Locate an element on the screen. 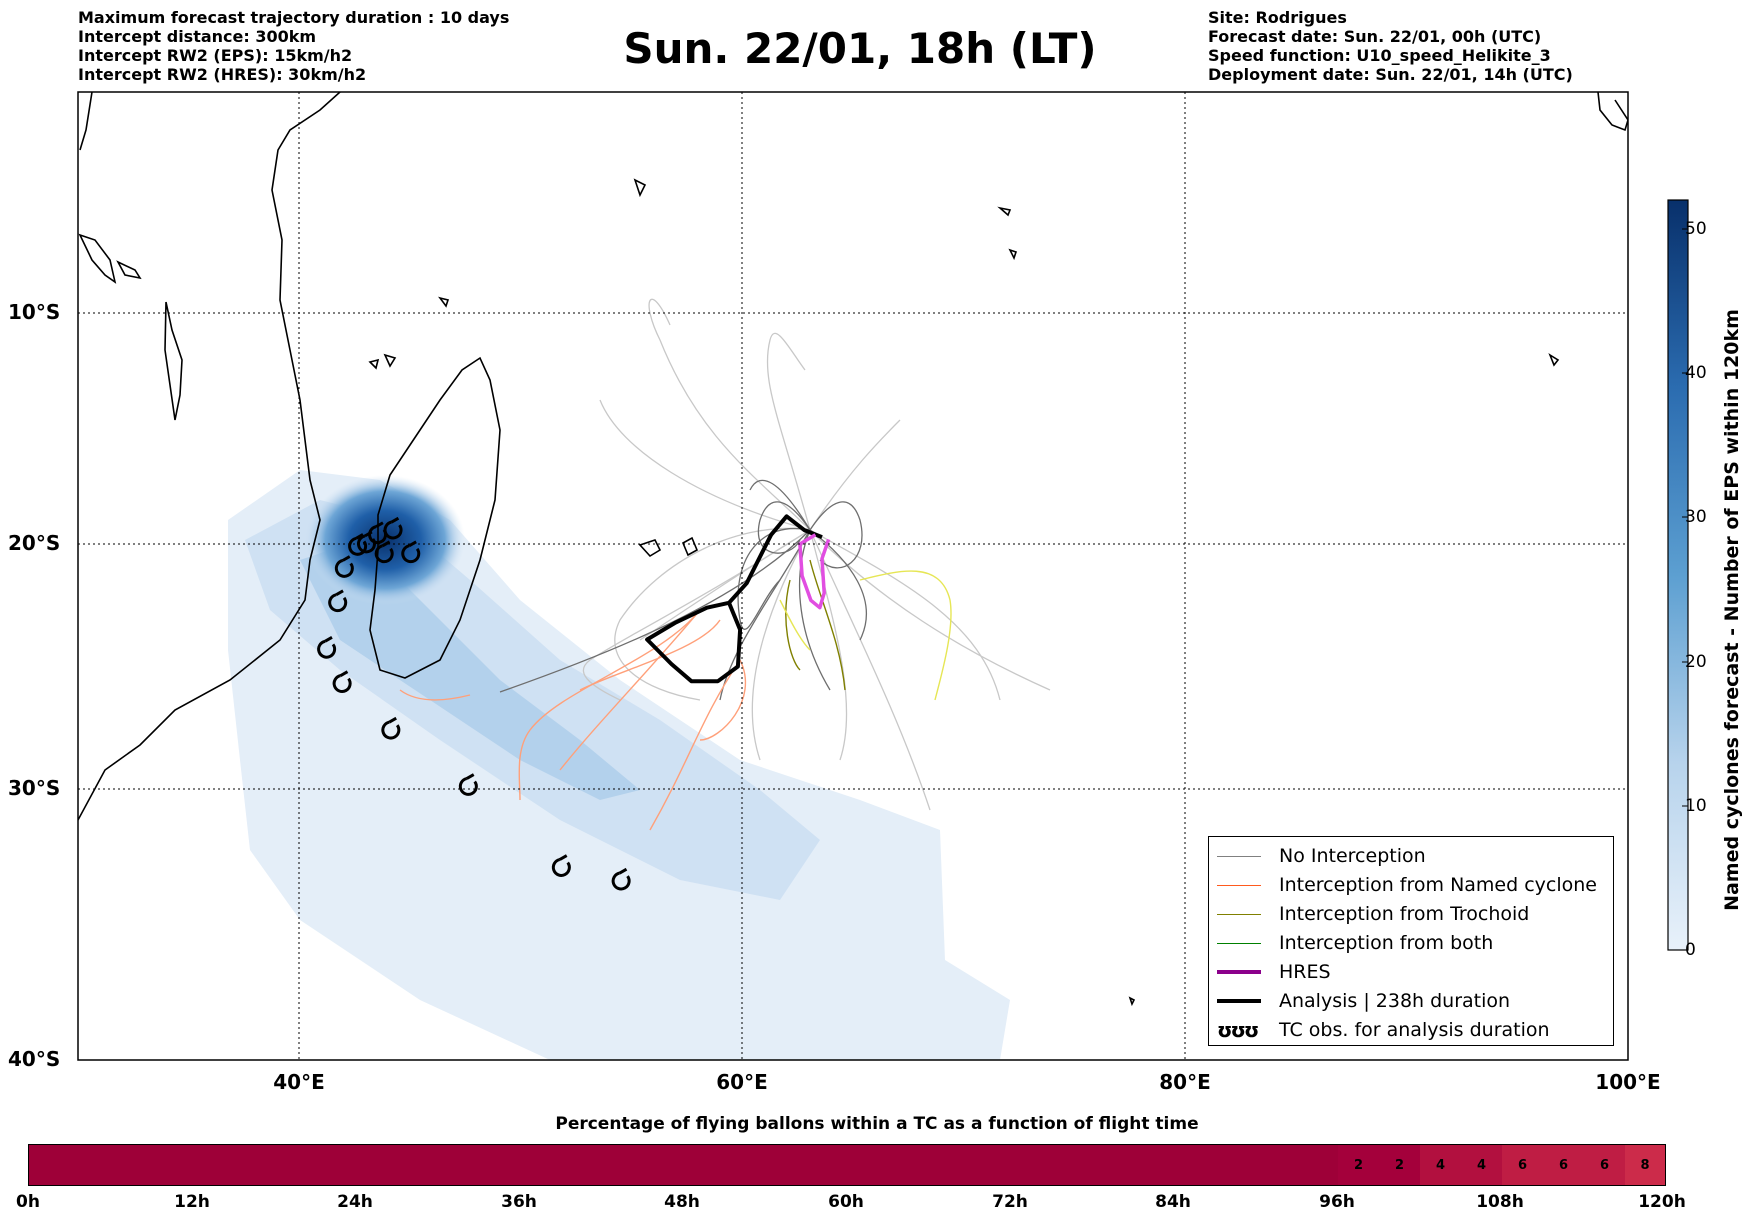 The width and height of the screenshot is (1754, 1223). timeline-tick: 12h is located at coordinates (192, 1202).